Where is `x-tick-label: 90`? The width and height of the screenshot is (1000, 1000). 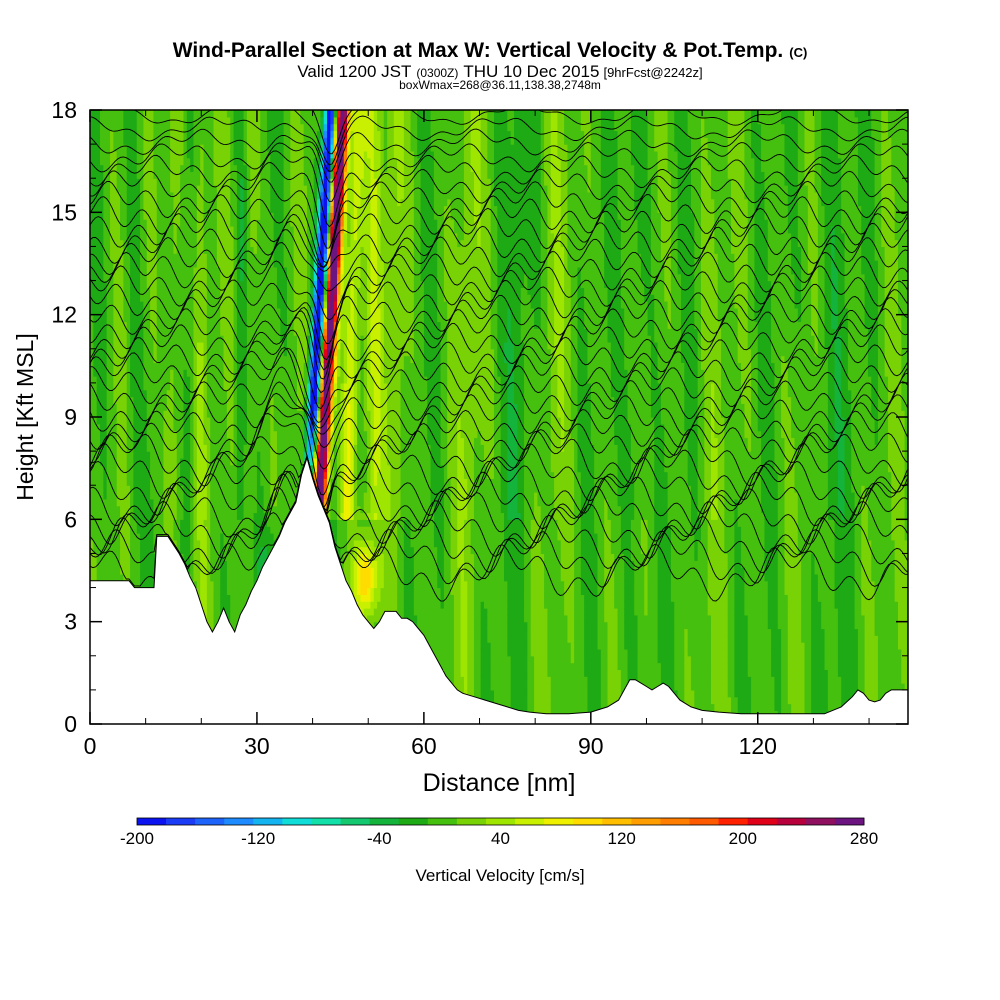
x-tick-label: 90 is located at coordinates (591, 746).